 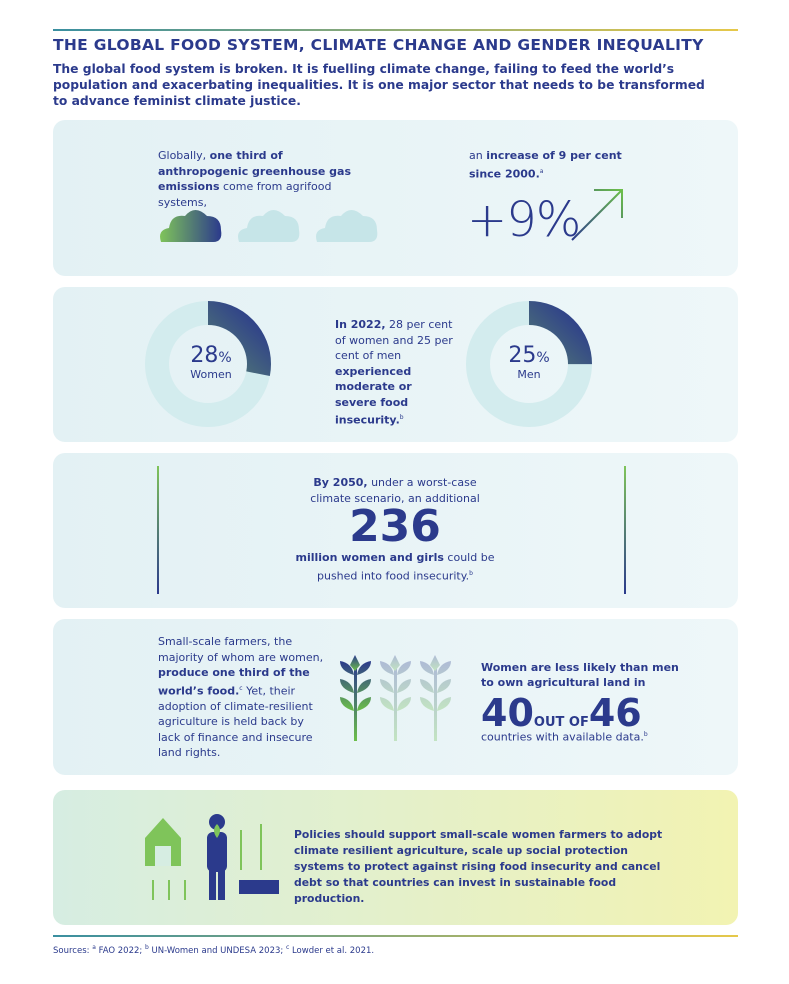 I want to click on increase-text: an increase of 9 per cent since 2000.a, so click(x=549, y=165).